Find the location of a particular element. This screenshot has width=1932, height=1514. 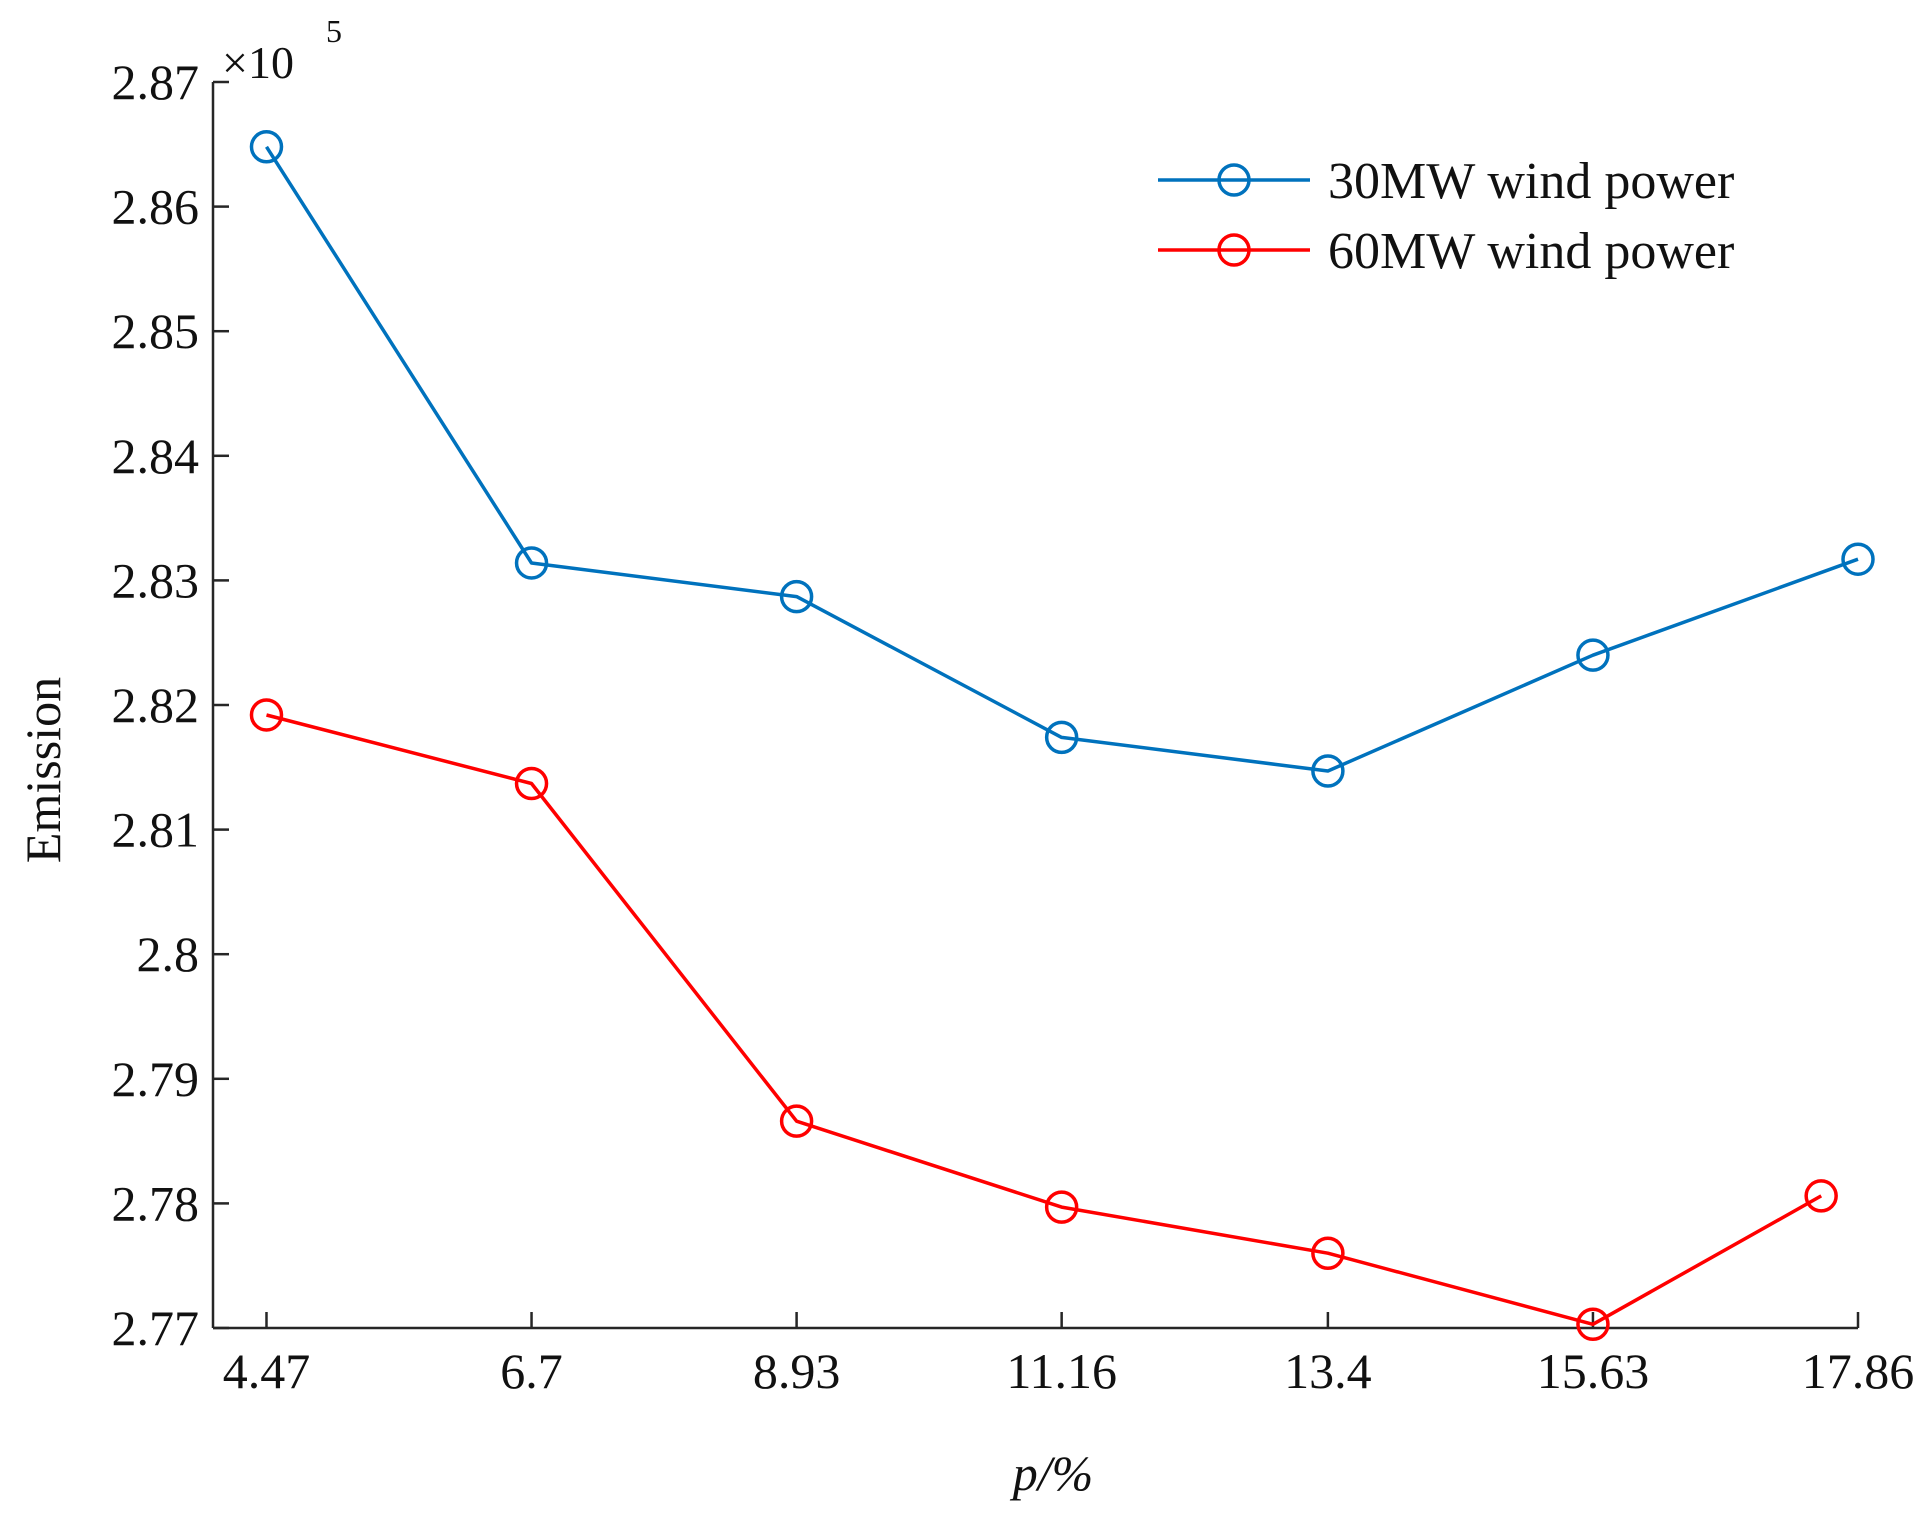

axis-exponent-multiplier: ×10 is located at coordinates (258, 62).